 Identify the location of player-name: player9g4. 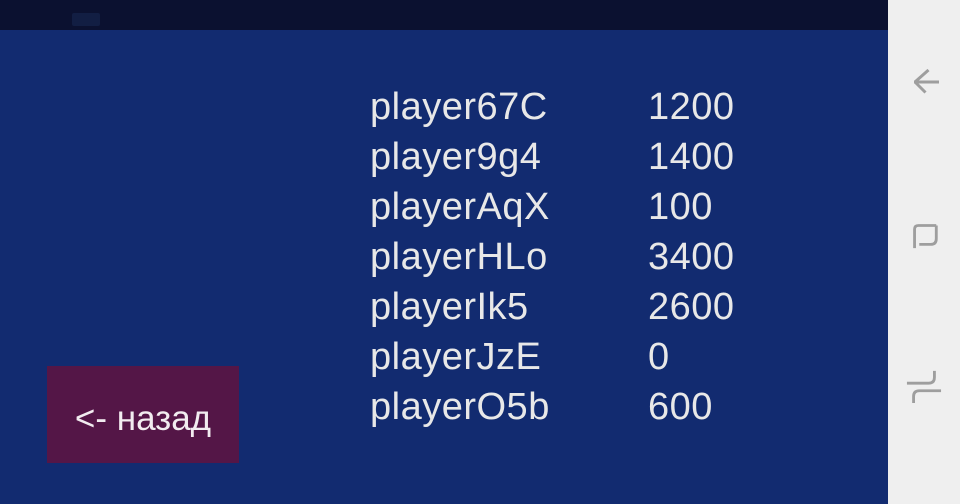
(456, 157).